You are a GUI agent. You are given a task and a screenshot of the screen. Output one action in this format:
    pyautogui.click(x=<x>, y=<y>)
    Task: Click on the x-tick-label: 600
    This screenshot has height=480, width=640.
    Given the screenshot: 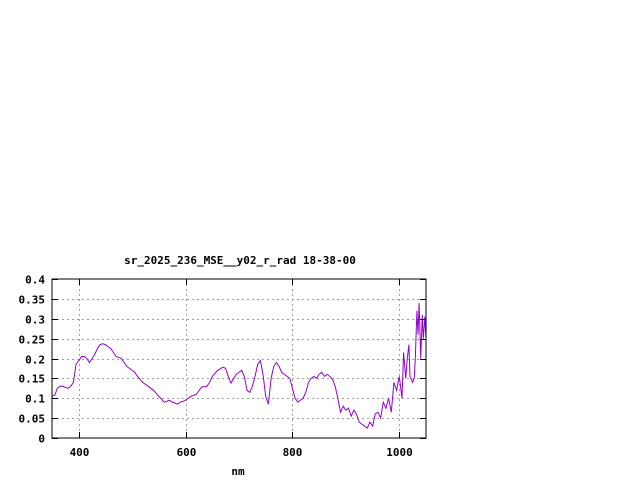 What is the action you would take?
    pyautogui.click(x=187, y=452)
    